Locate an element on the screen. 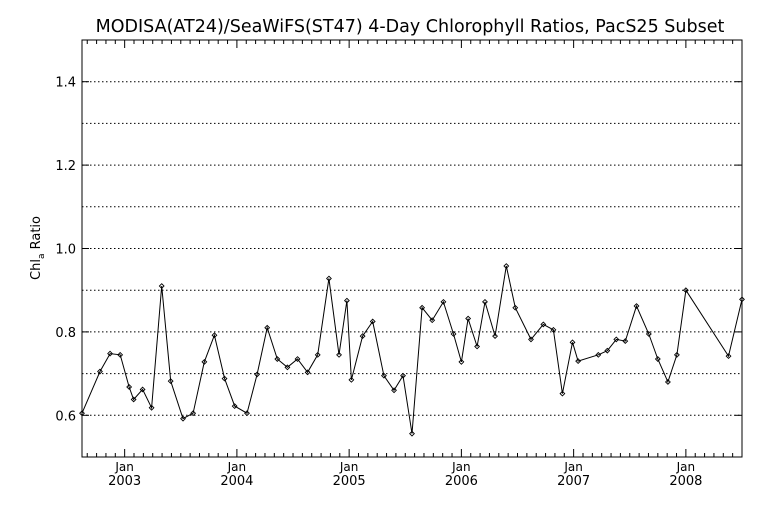 This screenshot has width=768, height=512. x-tick-year-label: 2006 is located at coordinates (461, 481).